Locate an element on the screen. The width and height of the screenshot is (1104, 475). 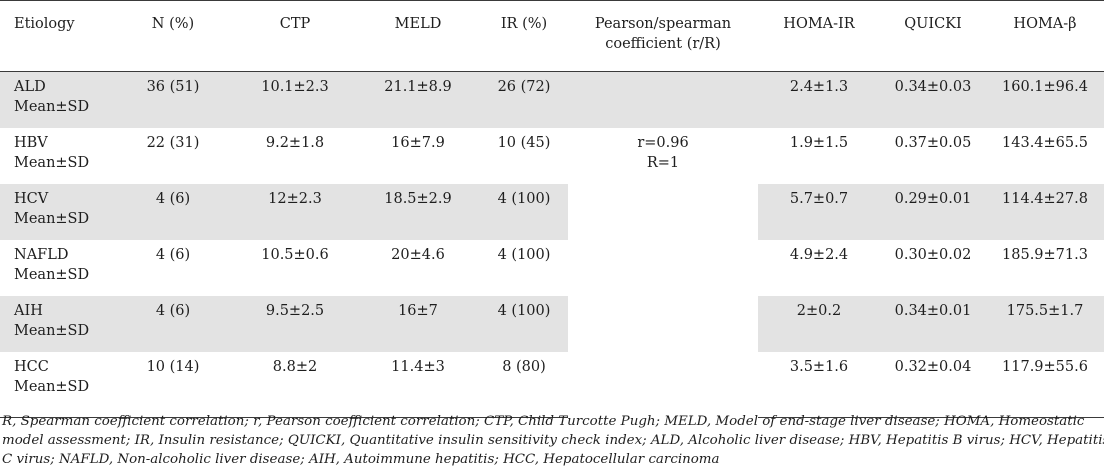
header-meld: MELD is located at coordinates (418, 36).